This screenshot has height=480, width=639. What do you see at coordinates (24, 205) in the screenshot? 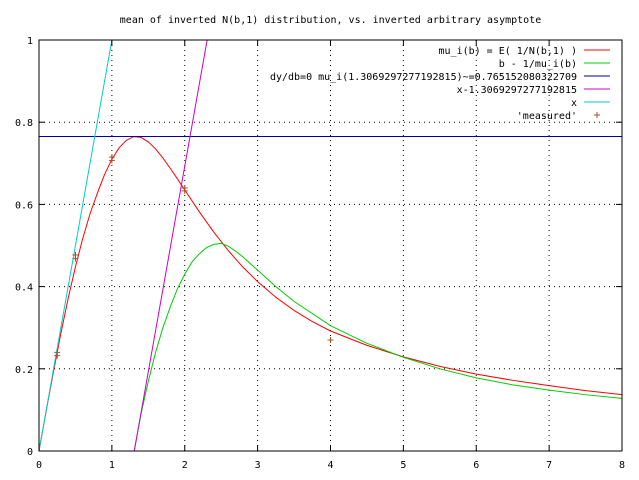
I see `y-tick-label: 0.6` at bounding box center [24, 205].